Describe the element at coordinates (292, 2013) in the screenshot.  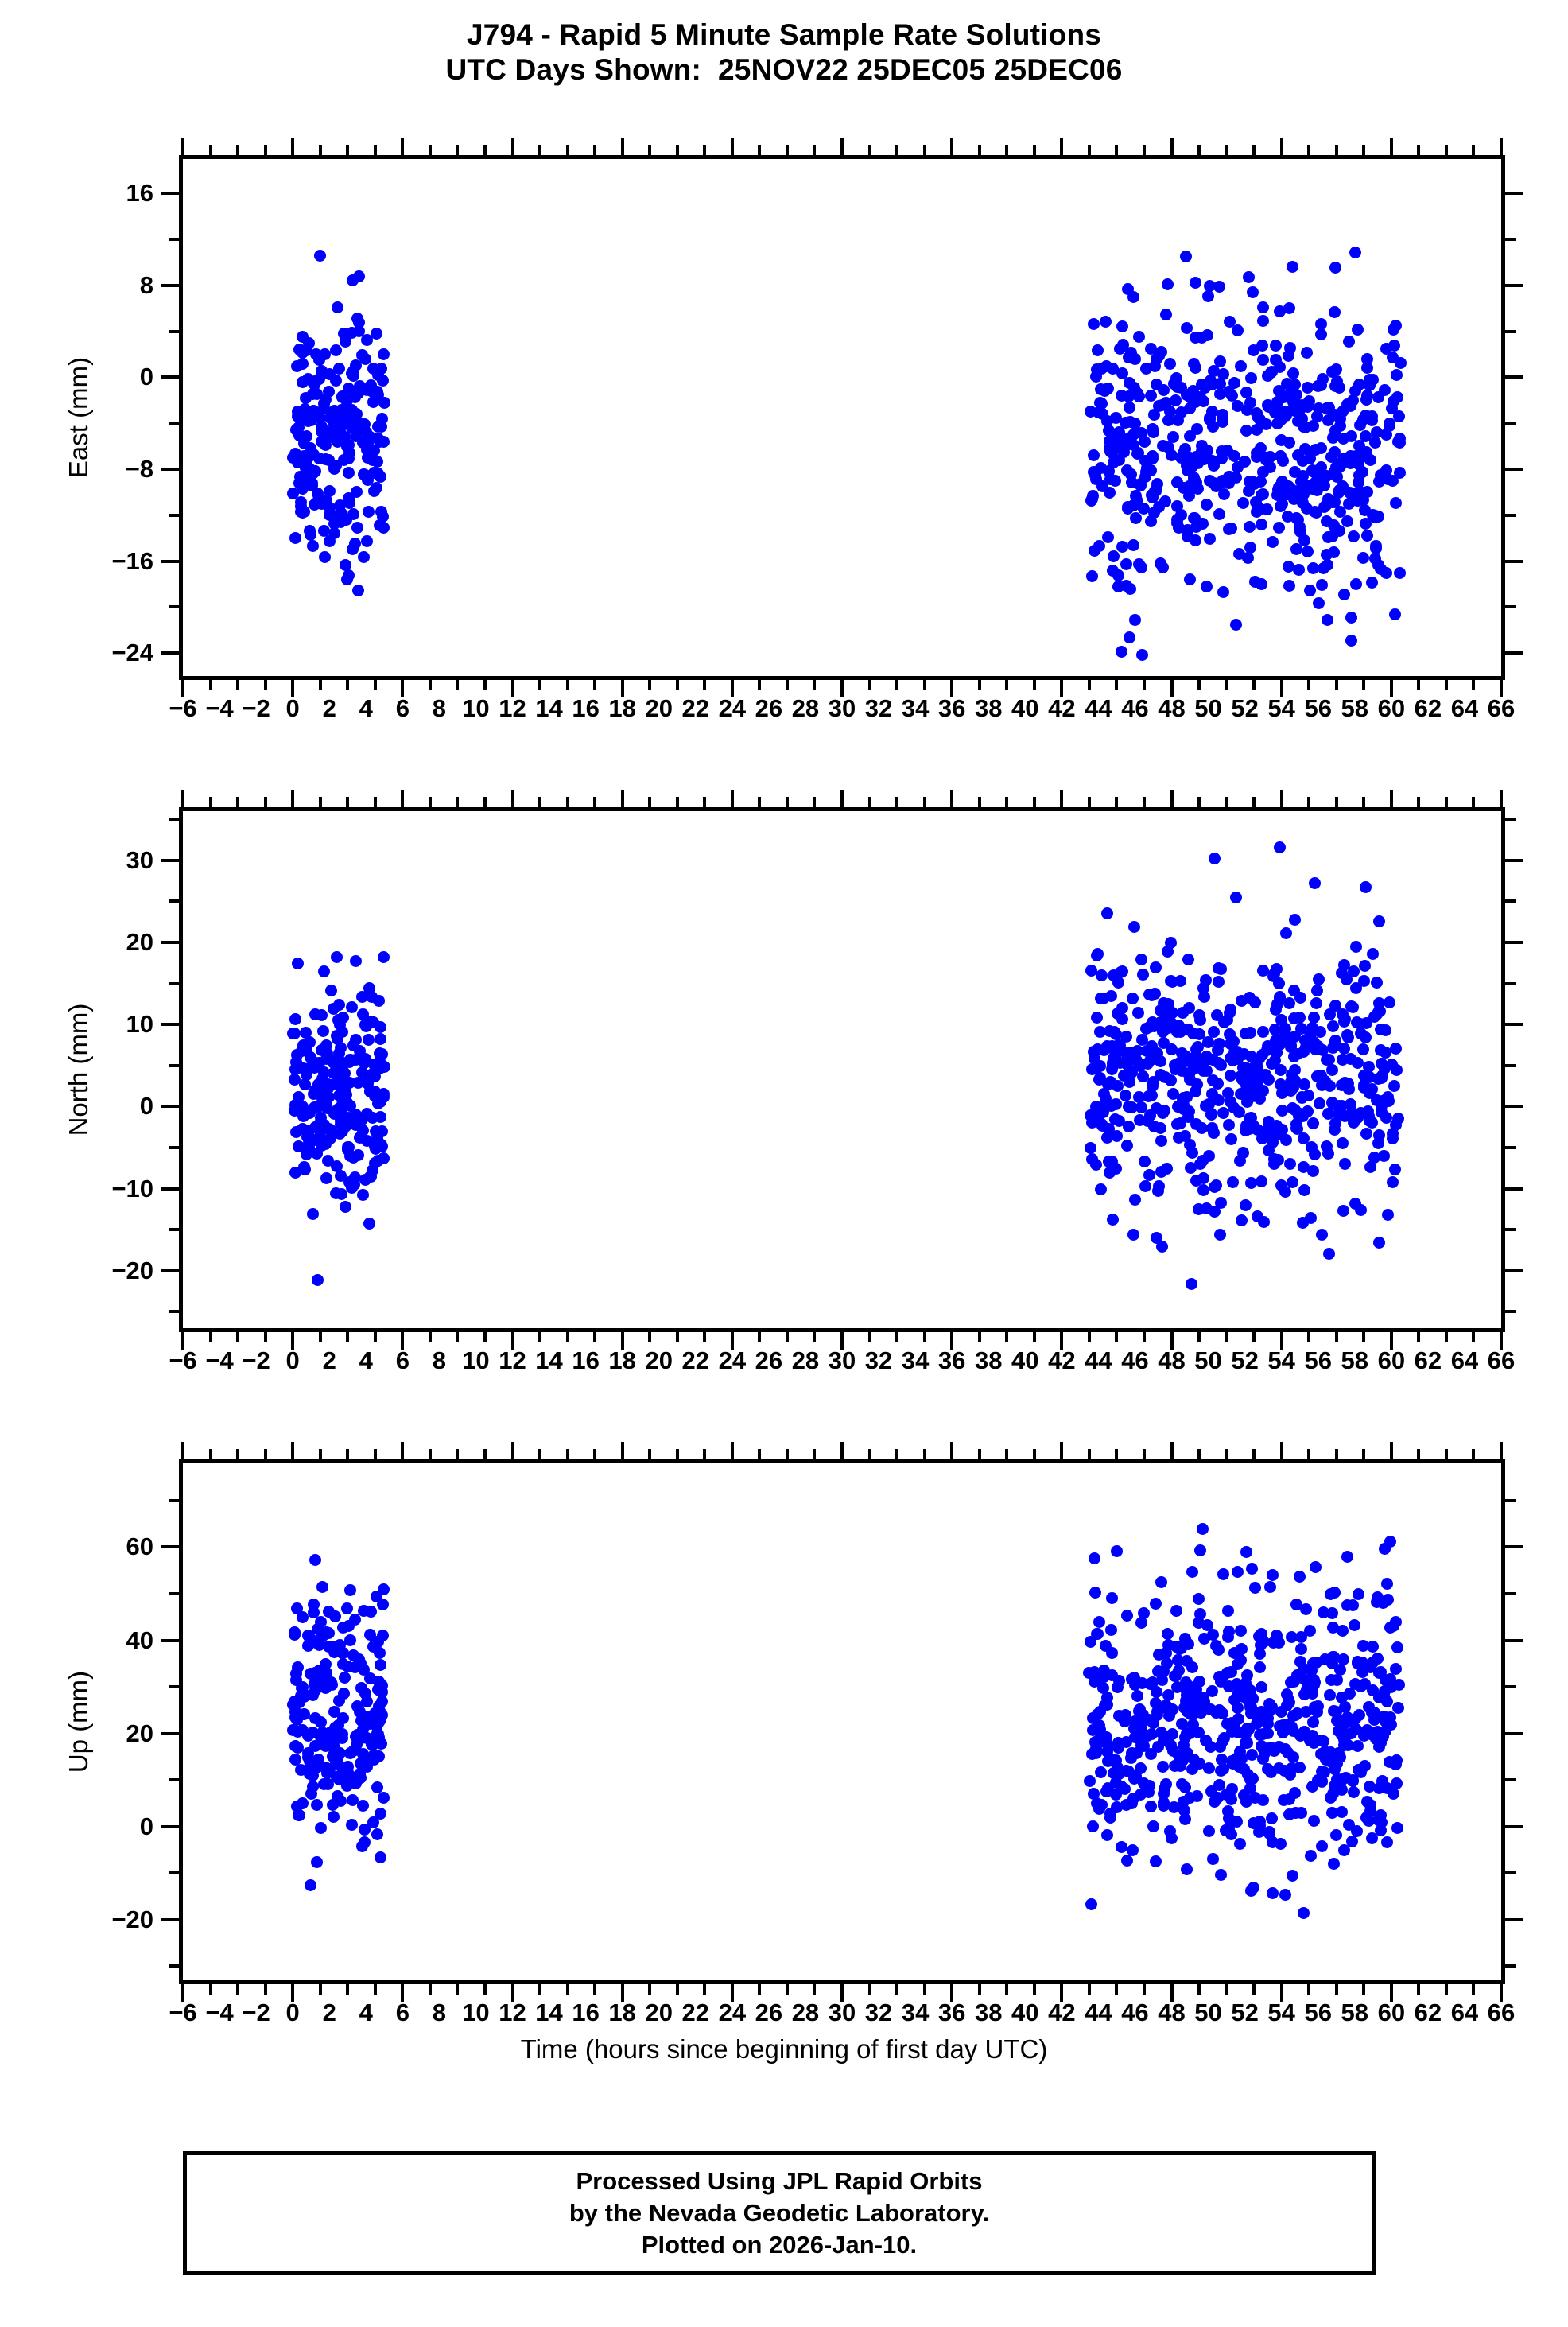
I see `x-tick-label: 0` at that location.